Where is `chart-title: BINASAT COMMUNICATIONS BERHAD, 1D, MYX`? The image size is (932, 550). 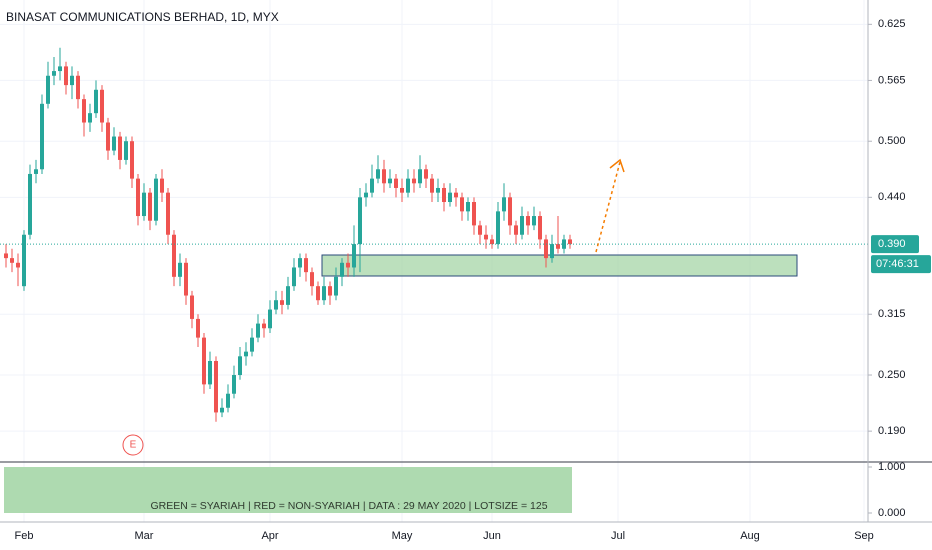
chart-title: BINASAT COMMUNICATIONS BERHAD, 1D, MYX is located at coordinates (142, 17).